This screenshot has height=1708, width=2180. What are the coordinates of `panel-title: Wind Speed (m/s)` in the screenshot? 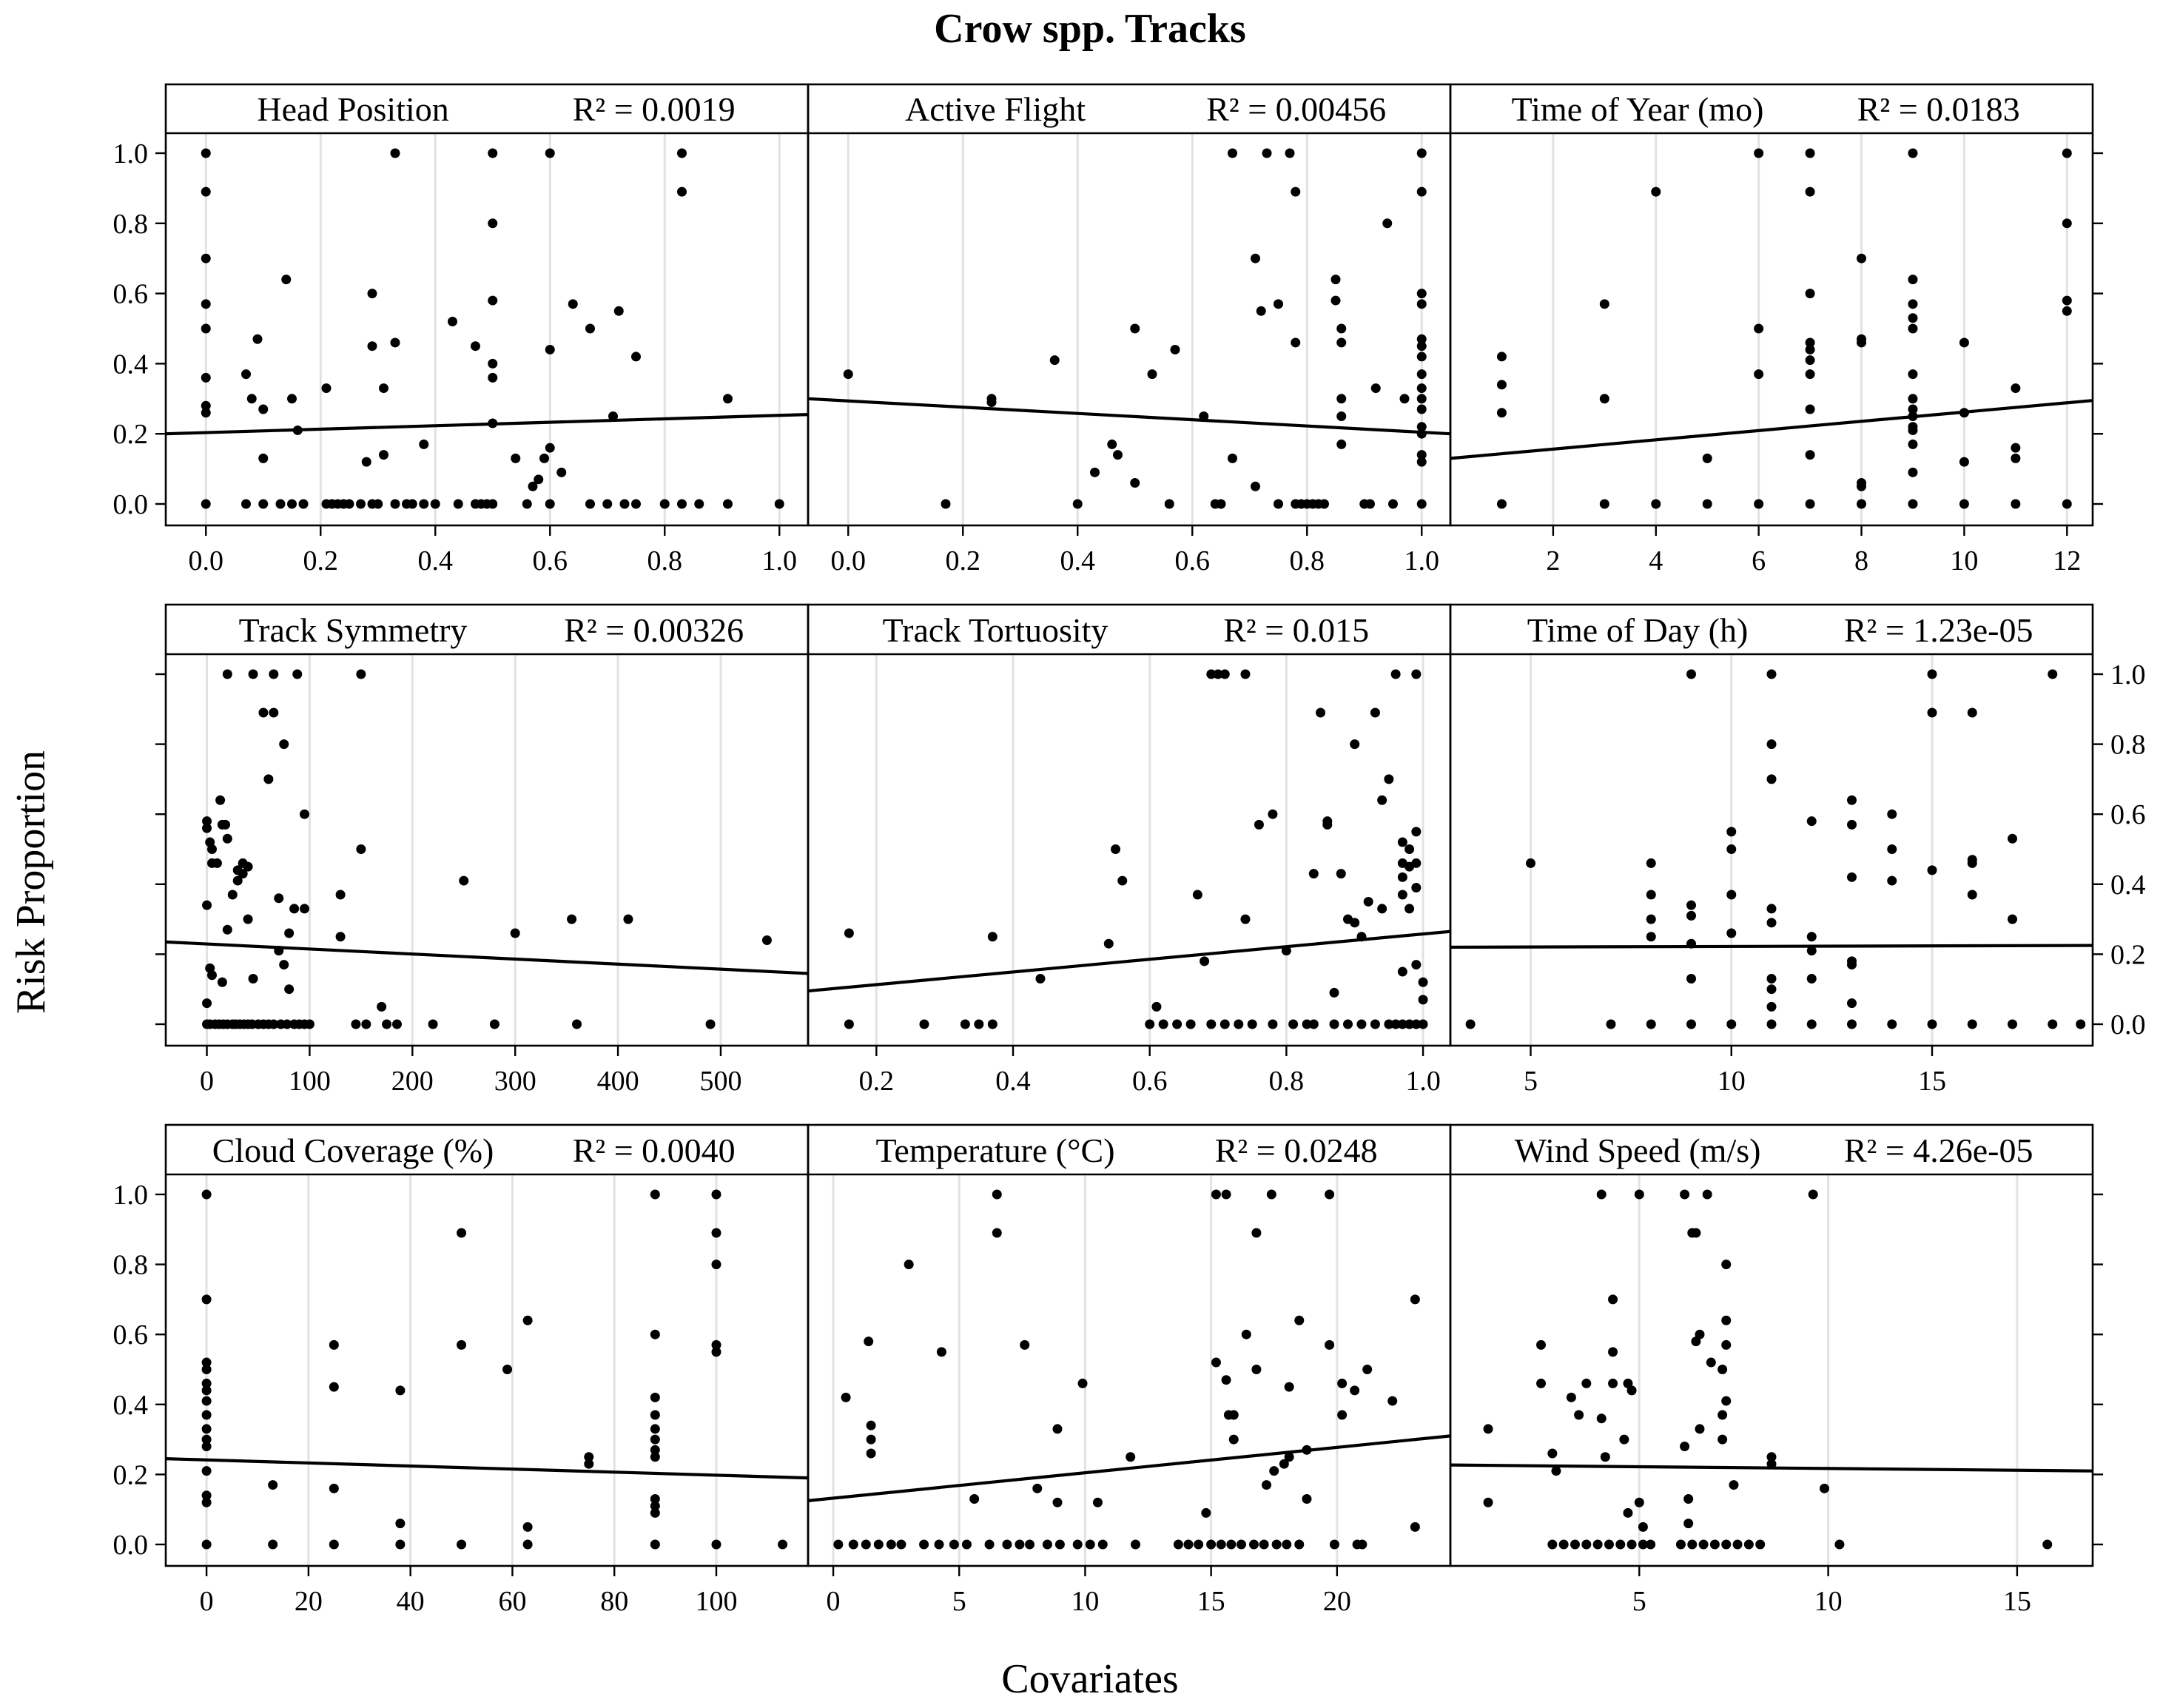 It's located at (1638, 1150).